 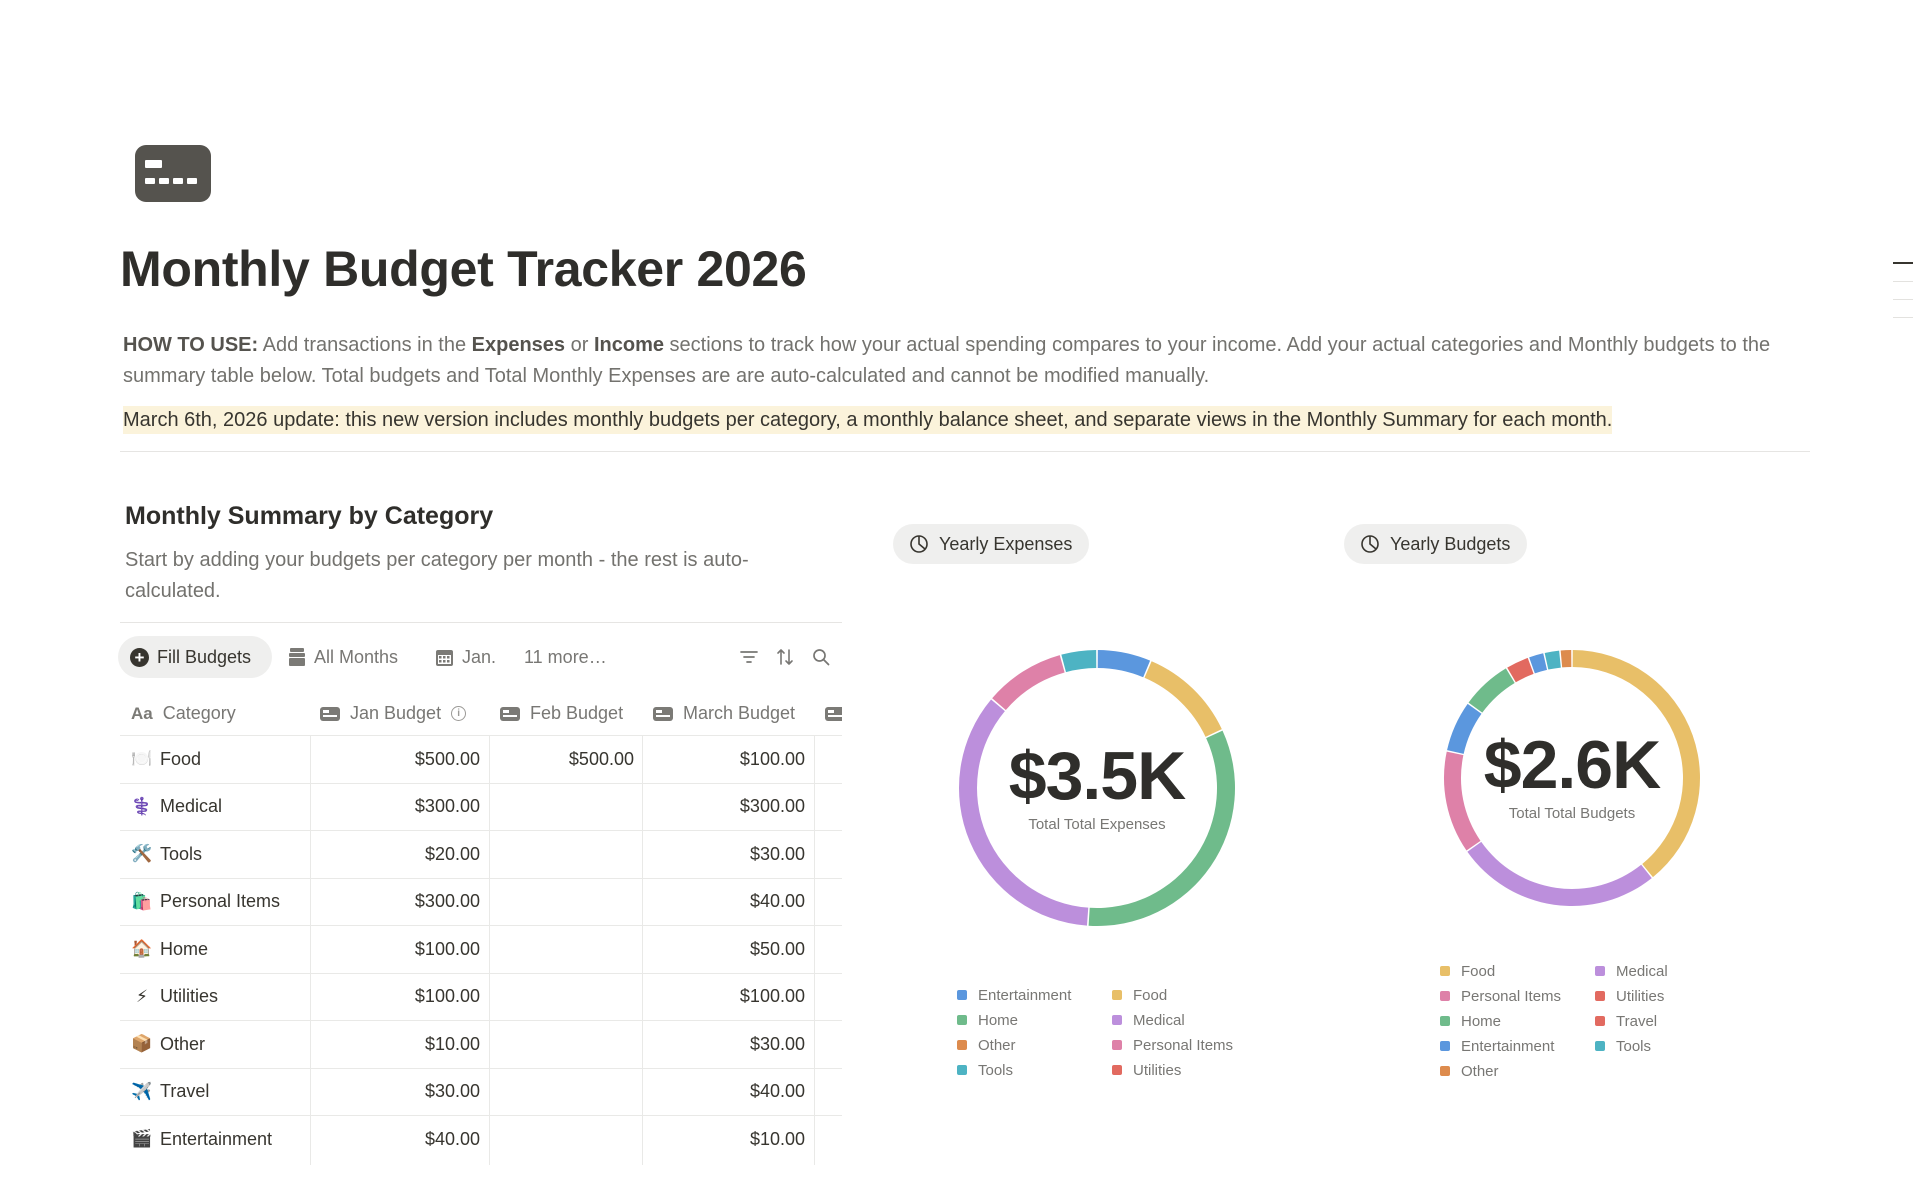 I want to click on view-tab-all-months: All Months, so click(x=343, y=657).